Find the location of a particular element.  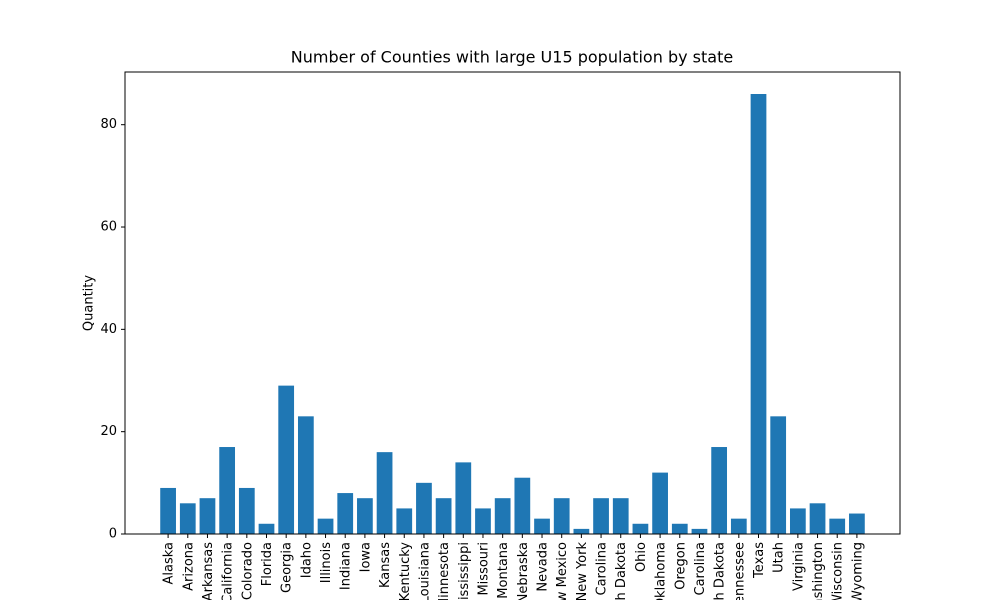

x-tick-label: Arkansas is located at coordinates (208, 571).